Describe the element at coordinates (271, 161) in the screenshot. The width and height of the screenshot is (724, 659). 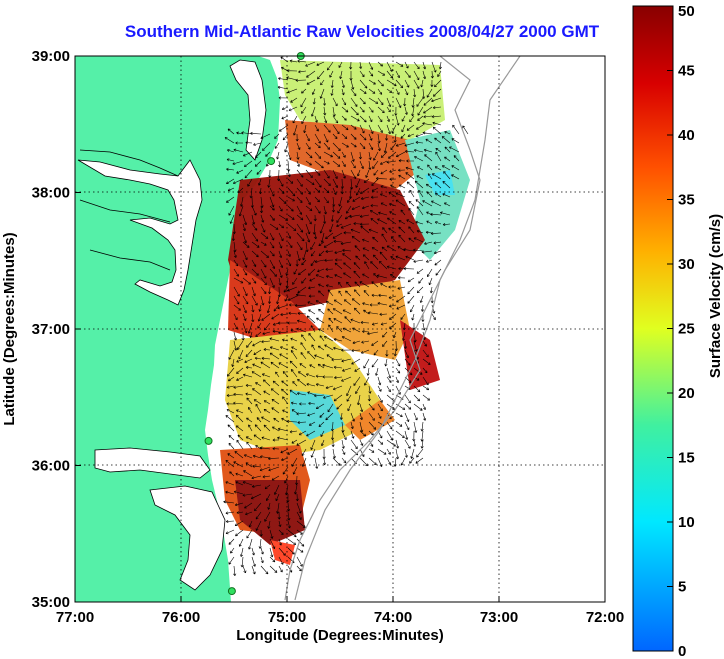
I see `station-delaware` at that location.